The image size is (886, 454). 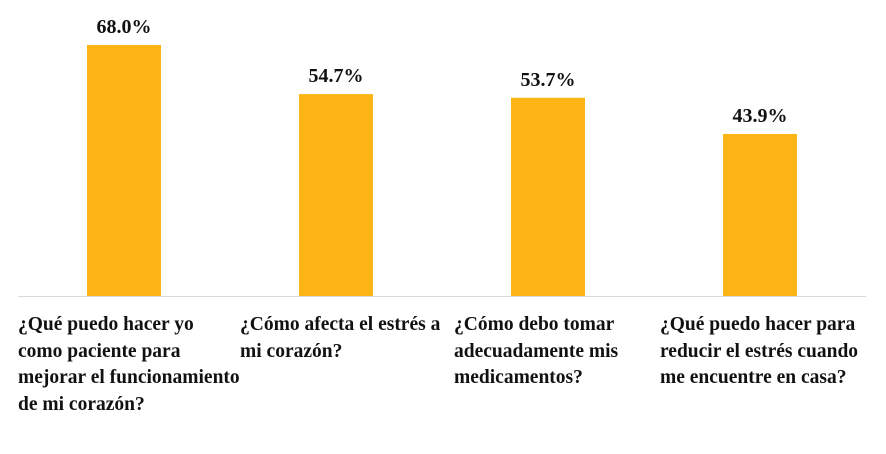 I want to click on data-label: 54.7%, so click(x=336, y=76).